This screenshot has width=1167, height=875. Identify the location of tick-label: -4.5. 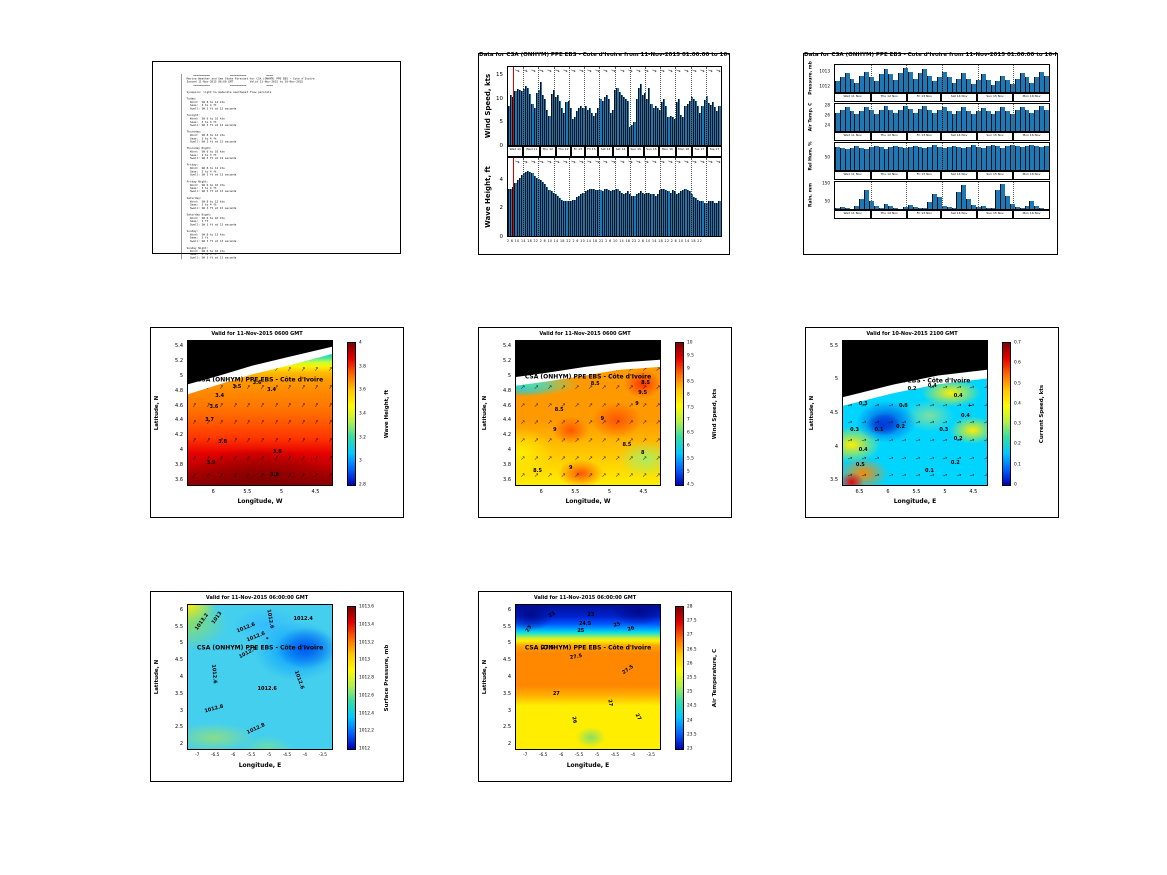
(615, 755).